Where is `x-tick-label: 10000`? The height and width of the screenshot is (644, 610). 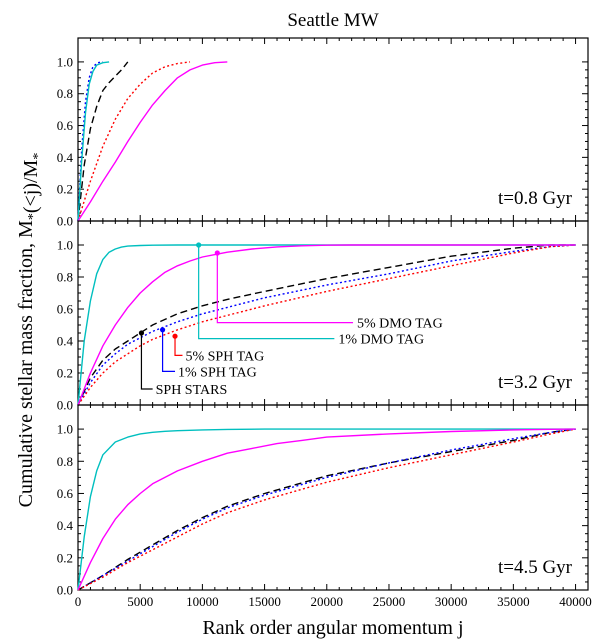 x-tick-label: 10000 is located at coordinates (202, 601).